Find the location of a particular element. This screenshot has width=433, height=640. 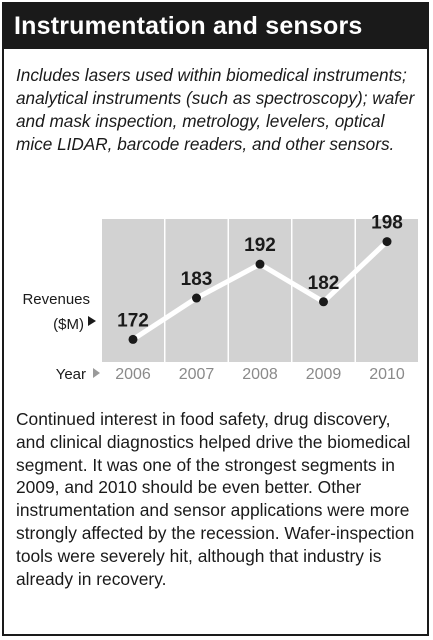

x-label-arrow-icon is located at coordinates (96, 373).